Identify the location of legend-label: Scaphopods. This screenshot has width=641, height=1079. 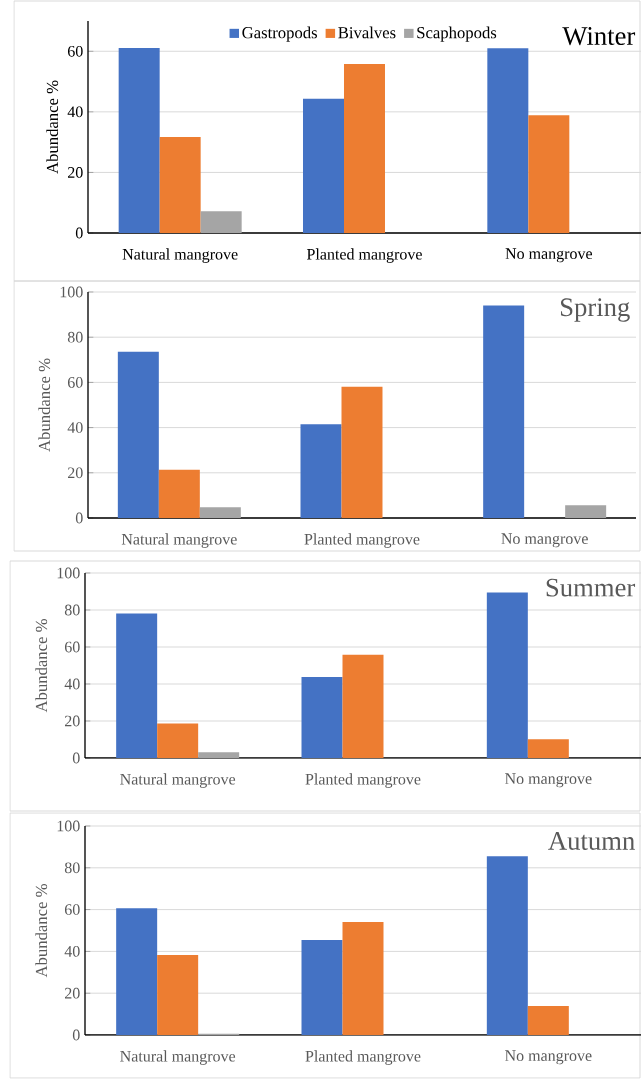
(457, 34).